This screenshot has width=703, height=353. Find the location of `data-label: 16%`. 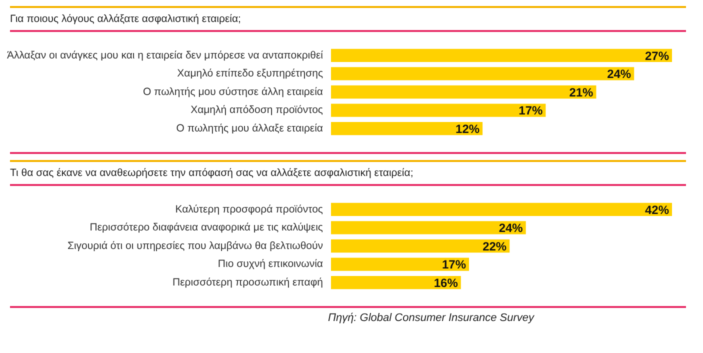

data-label: 16% is located at coordinates (446, 283).